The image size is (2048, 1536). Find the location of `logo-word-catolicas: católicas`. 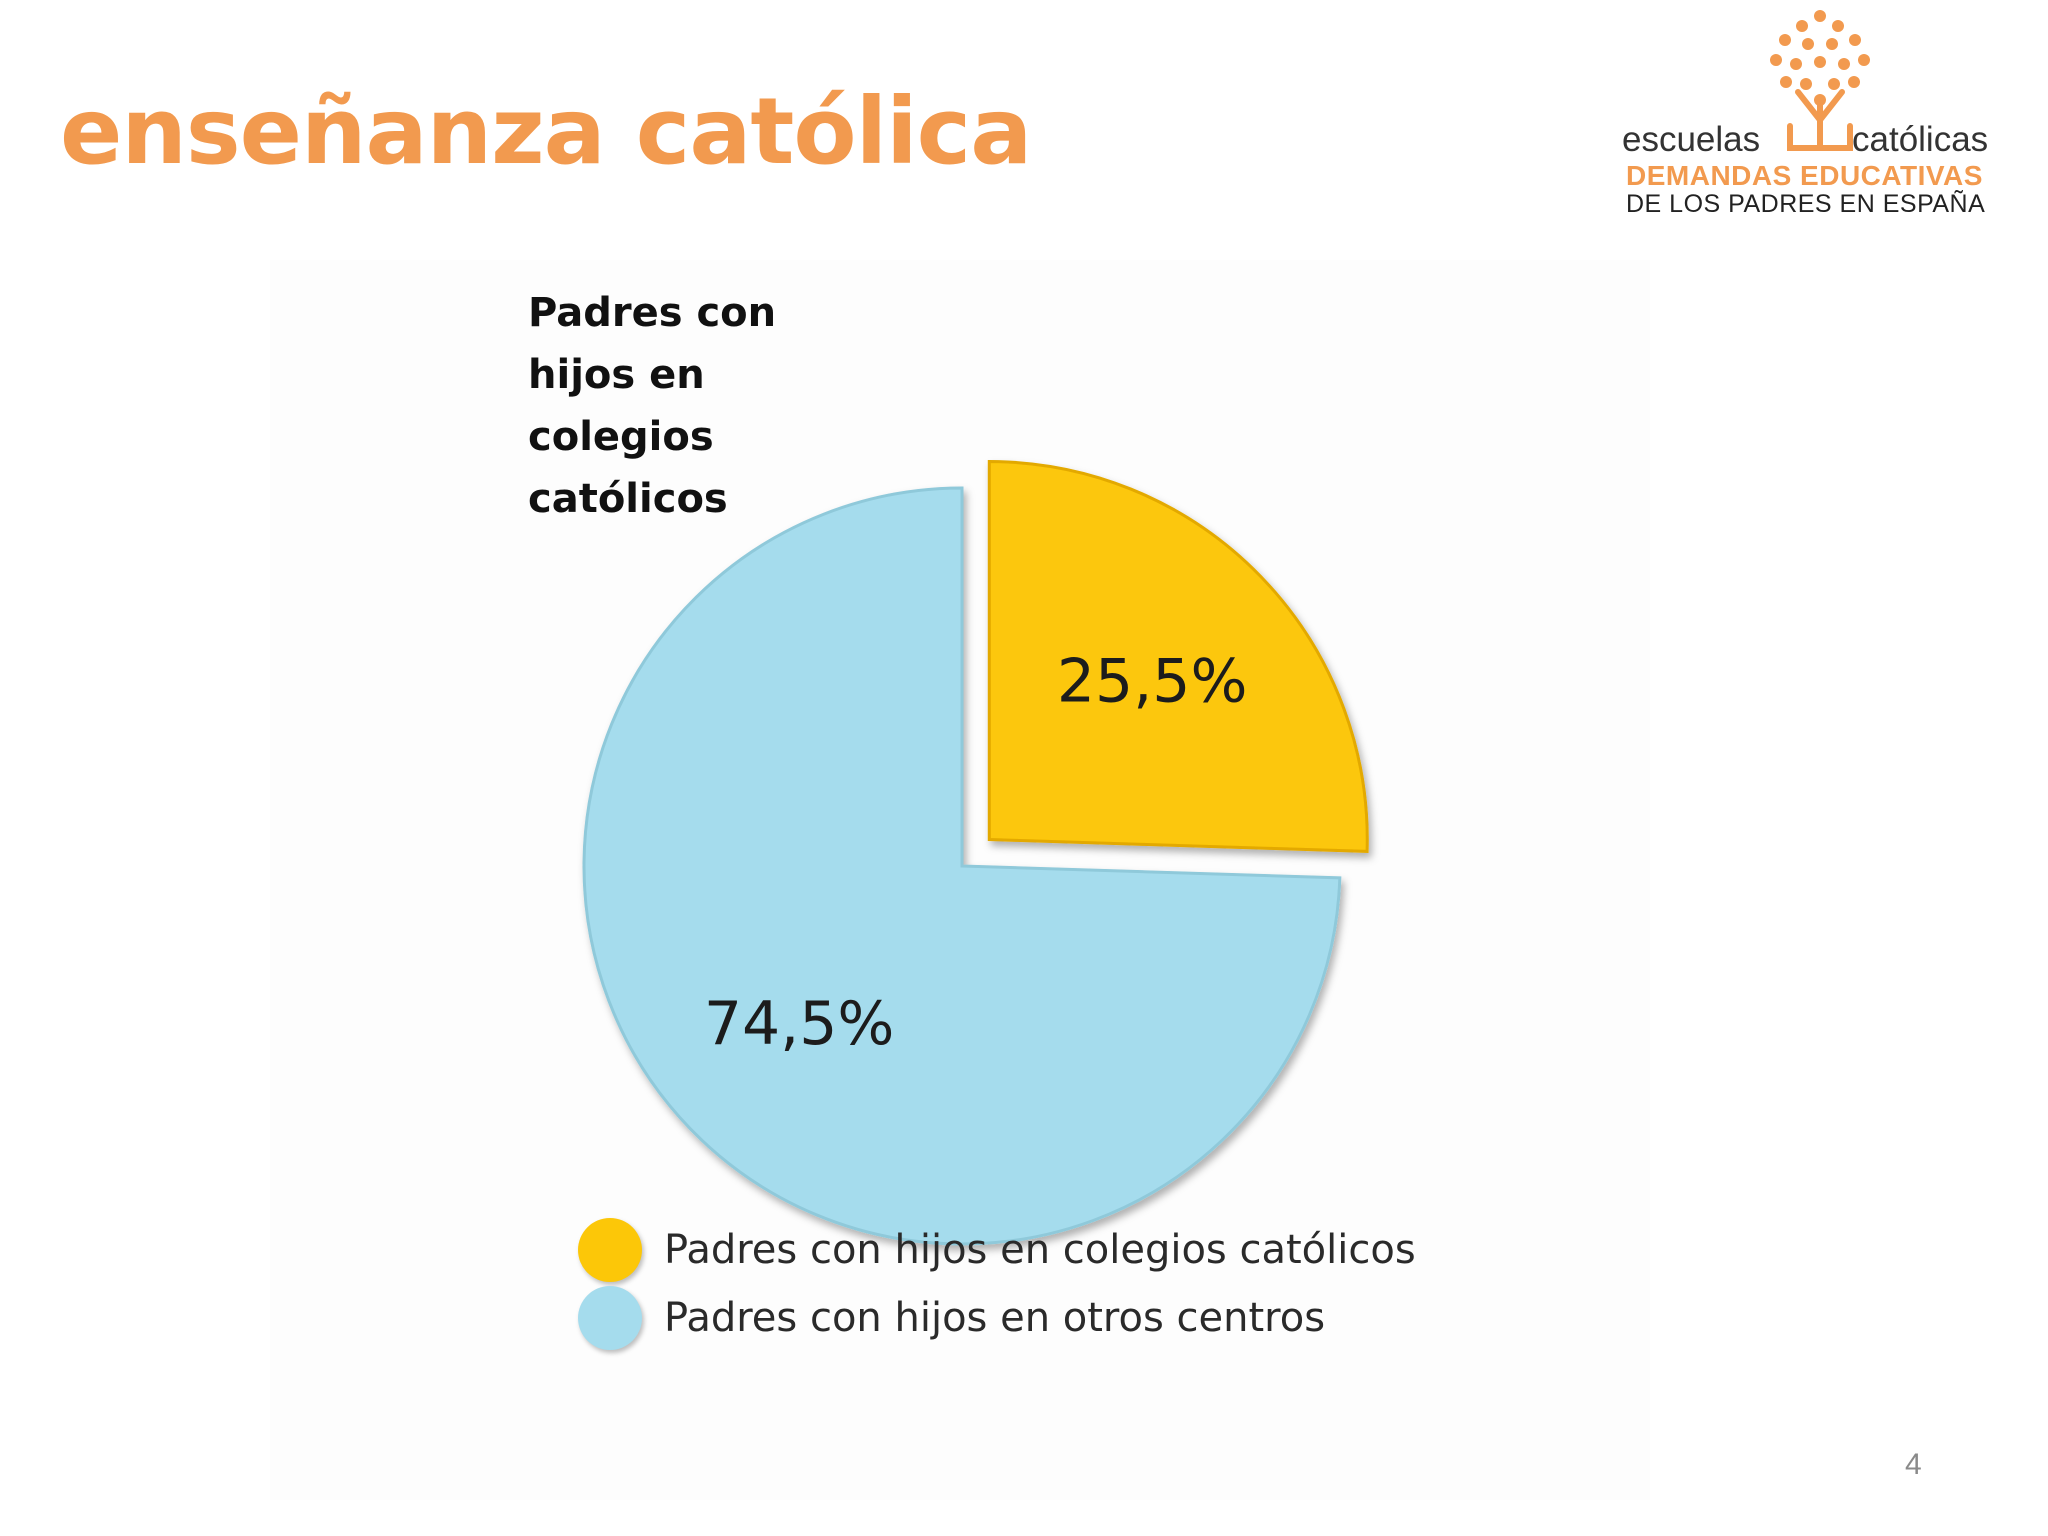

logo-word-catolicas: católicas is located at coordinates (1920, 139).